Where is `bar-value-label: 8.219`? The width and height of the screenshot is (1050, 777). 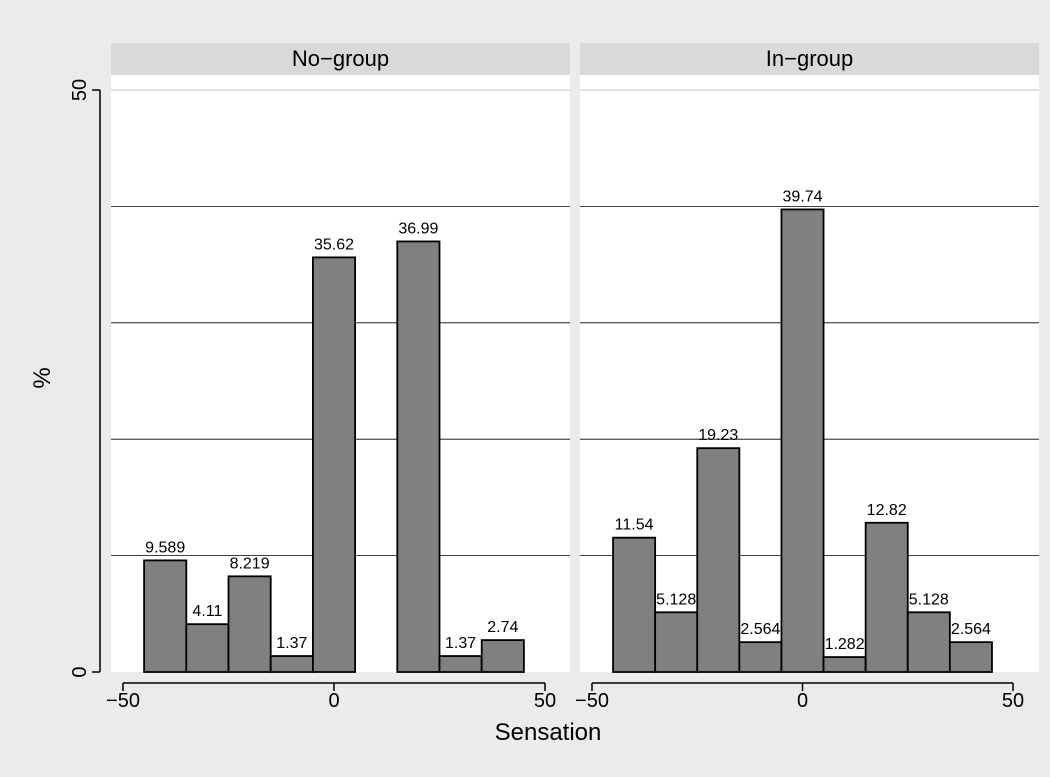
bar-value-label: 8.219 is located at coordinates (250, 563).